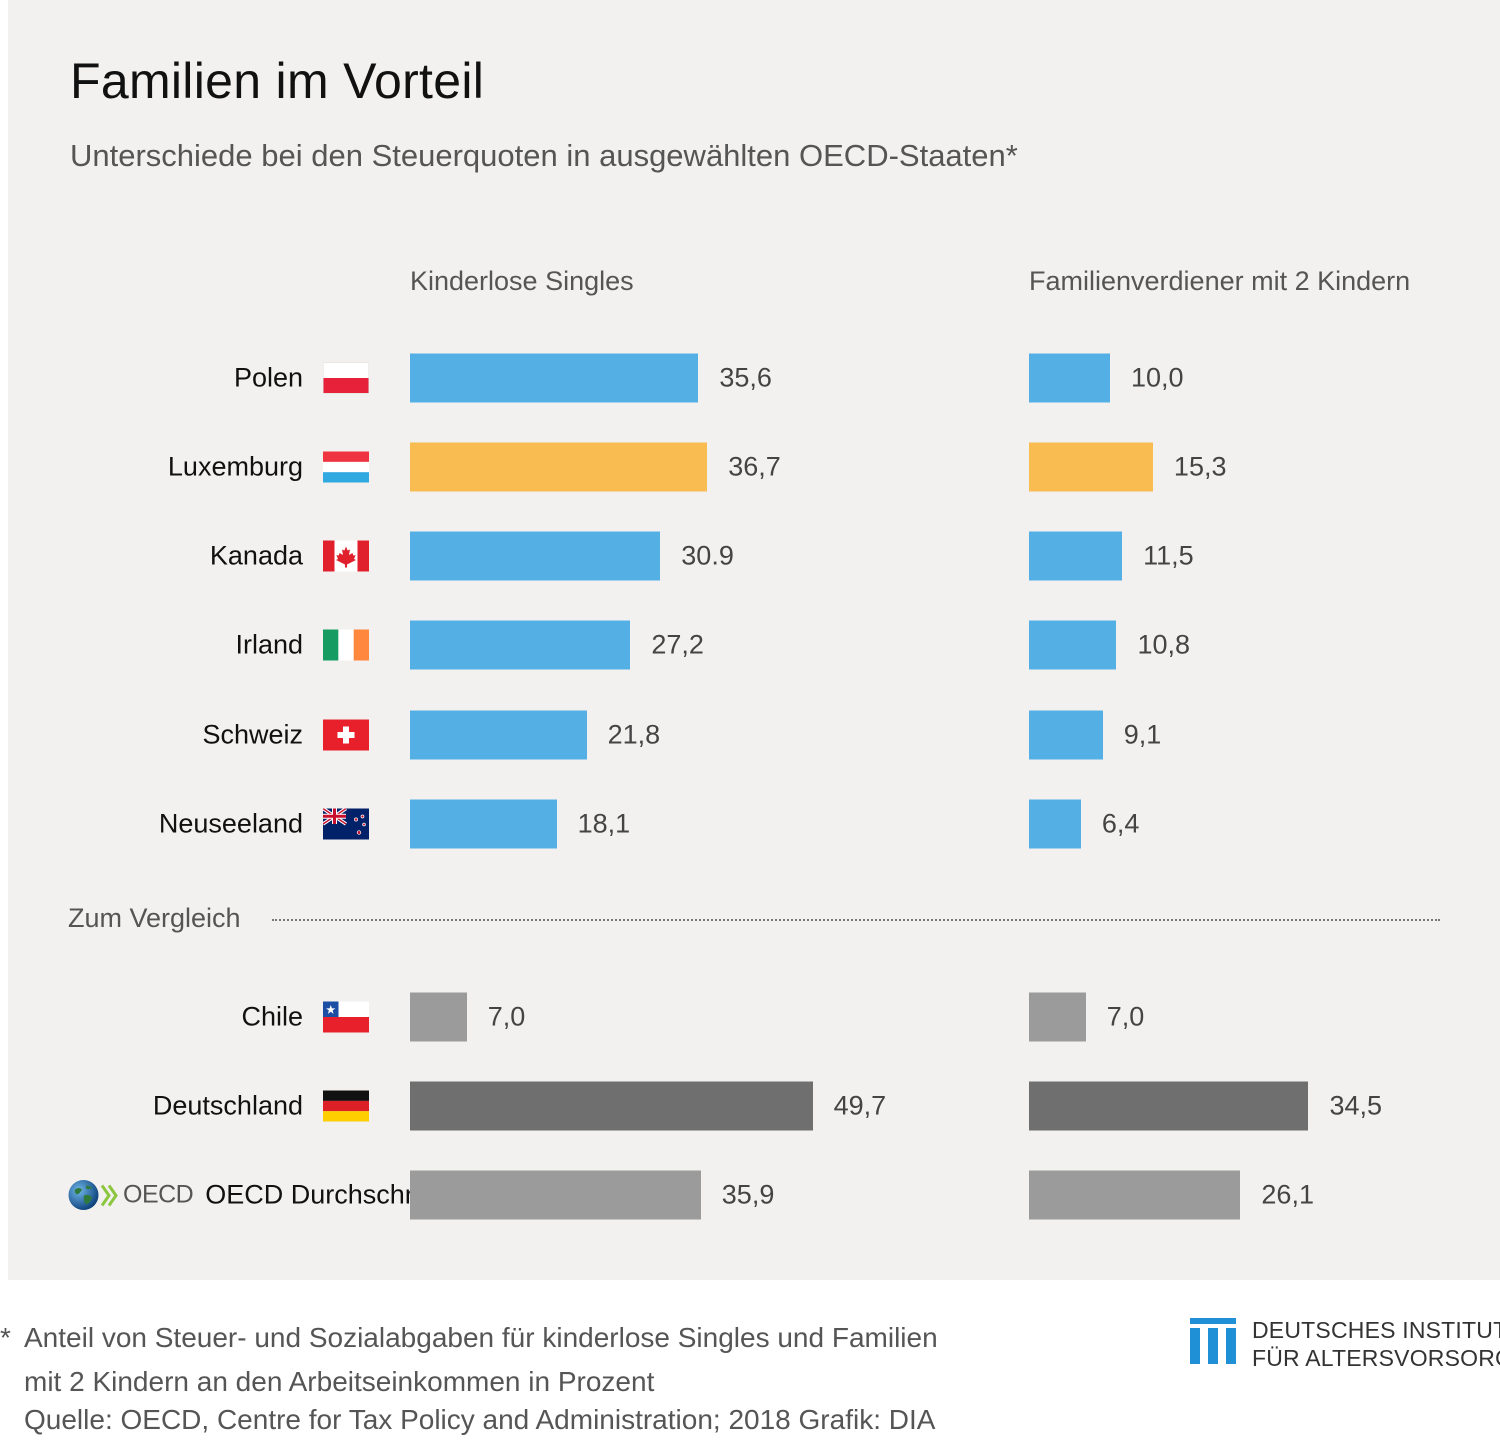 The height and width of the screenshot is (1444, 1500). I want to click on ireland-flag-icon, so click(346, 645).